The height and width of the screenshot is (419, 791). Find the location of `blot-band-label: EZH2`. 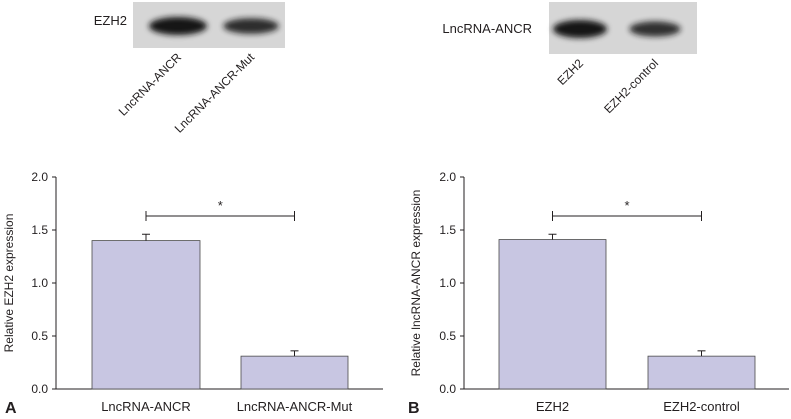

blot-band-label: EZH2 is located at coordinates (110, 20).